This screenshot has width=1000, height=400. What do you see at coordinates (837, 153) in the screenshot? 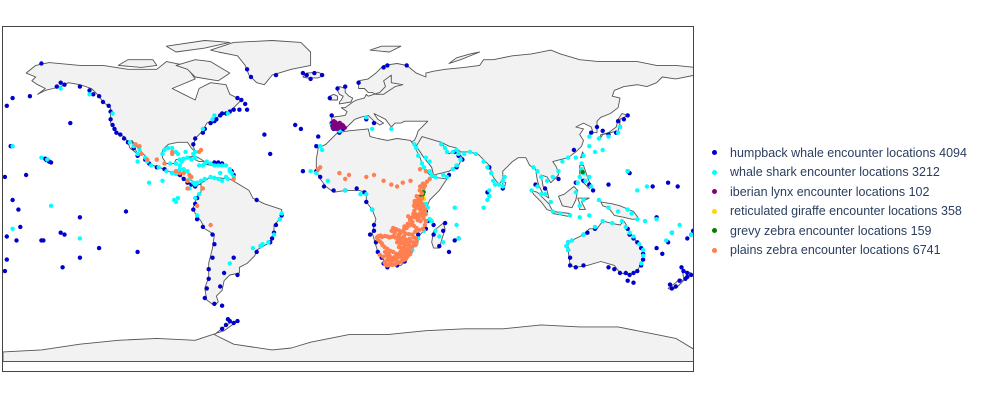
I see `legend-item: humpback whale encounter locations 4094` at bounding box center [837, 153].